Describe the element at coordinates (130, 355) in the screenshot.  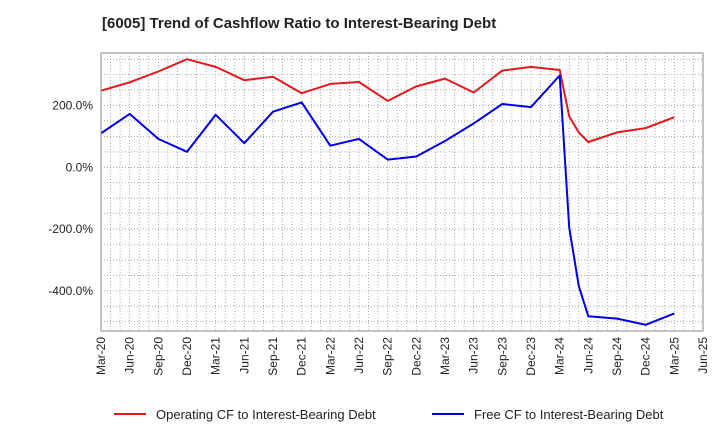
I see `x-tick-label: Jun-20` at that location.